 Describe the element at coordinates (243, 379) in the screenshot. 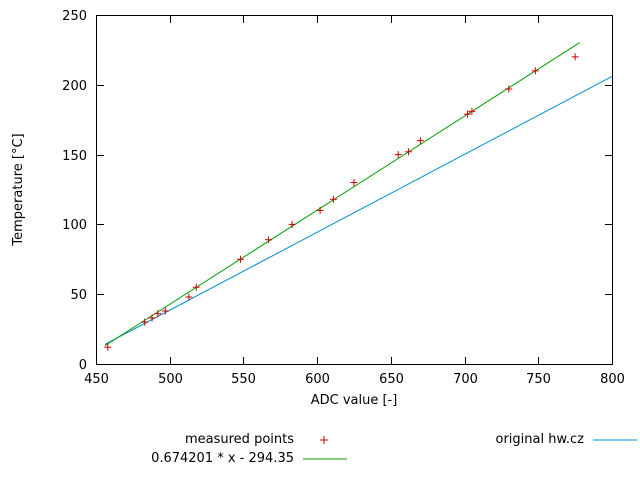

I see `x-tick-label: 550` at that location.